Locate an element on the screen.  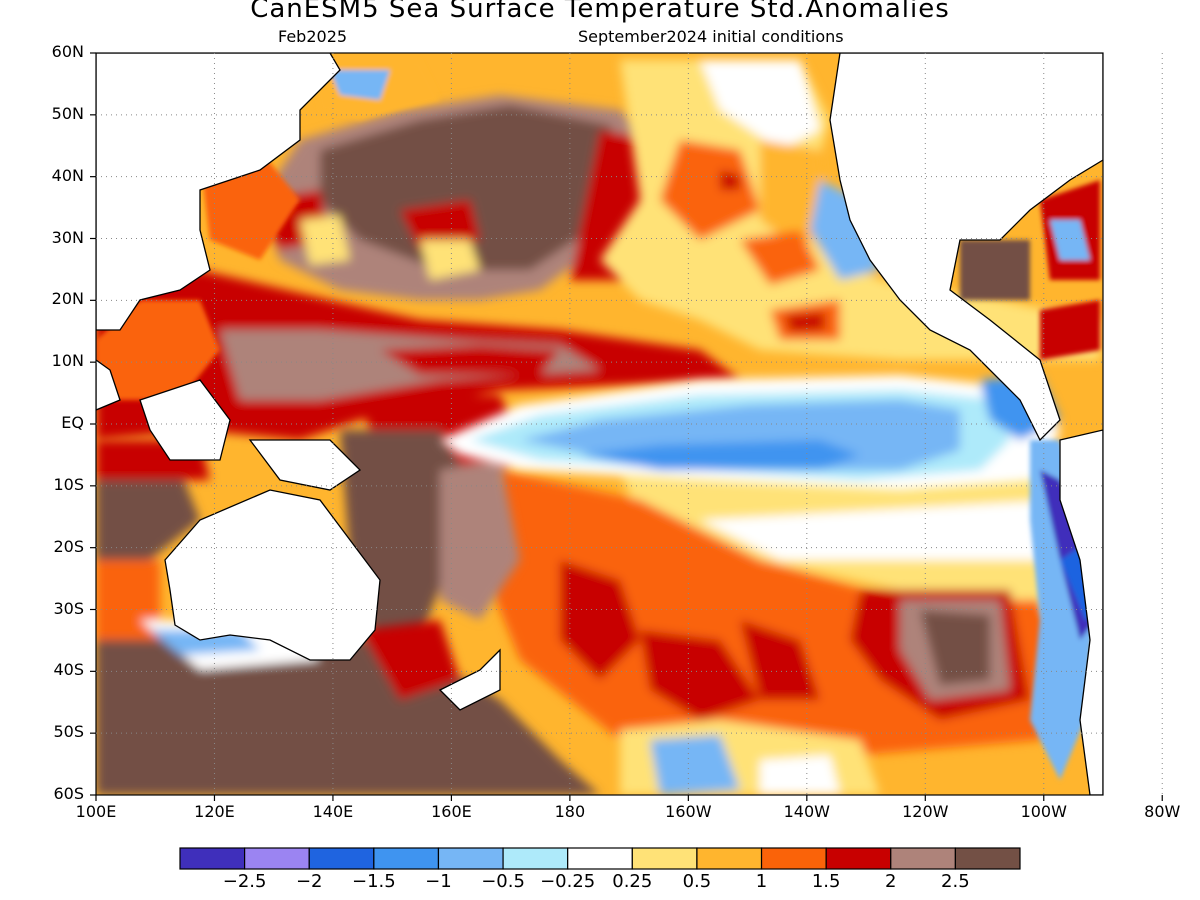
lat-label: 60S is located at coordinates (68, 793).